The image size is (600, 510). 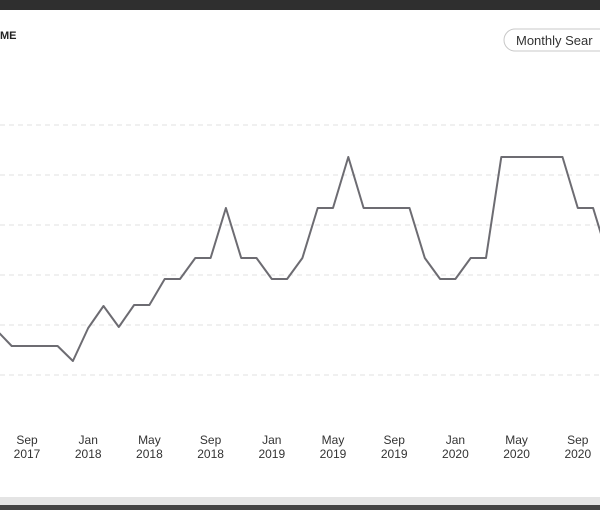 I want to click on x-tick-label: Sep 2017, so click(x=27, y=447).